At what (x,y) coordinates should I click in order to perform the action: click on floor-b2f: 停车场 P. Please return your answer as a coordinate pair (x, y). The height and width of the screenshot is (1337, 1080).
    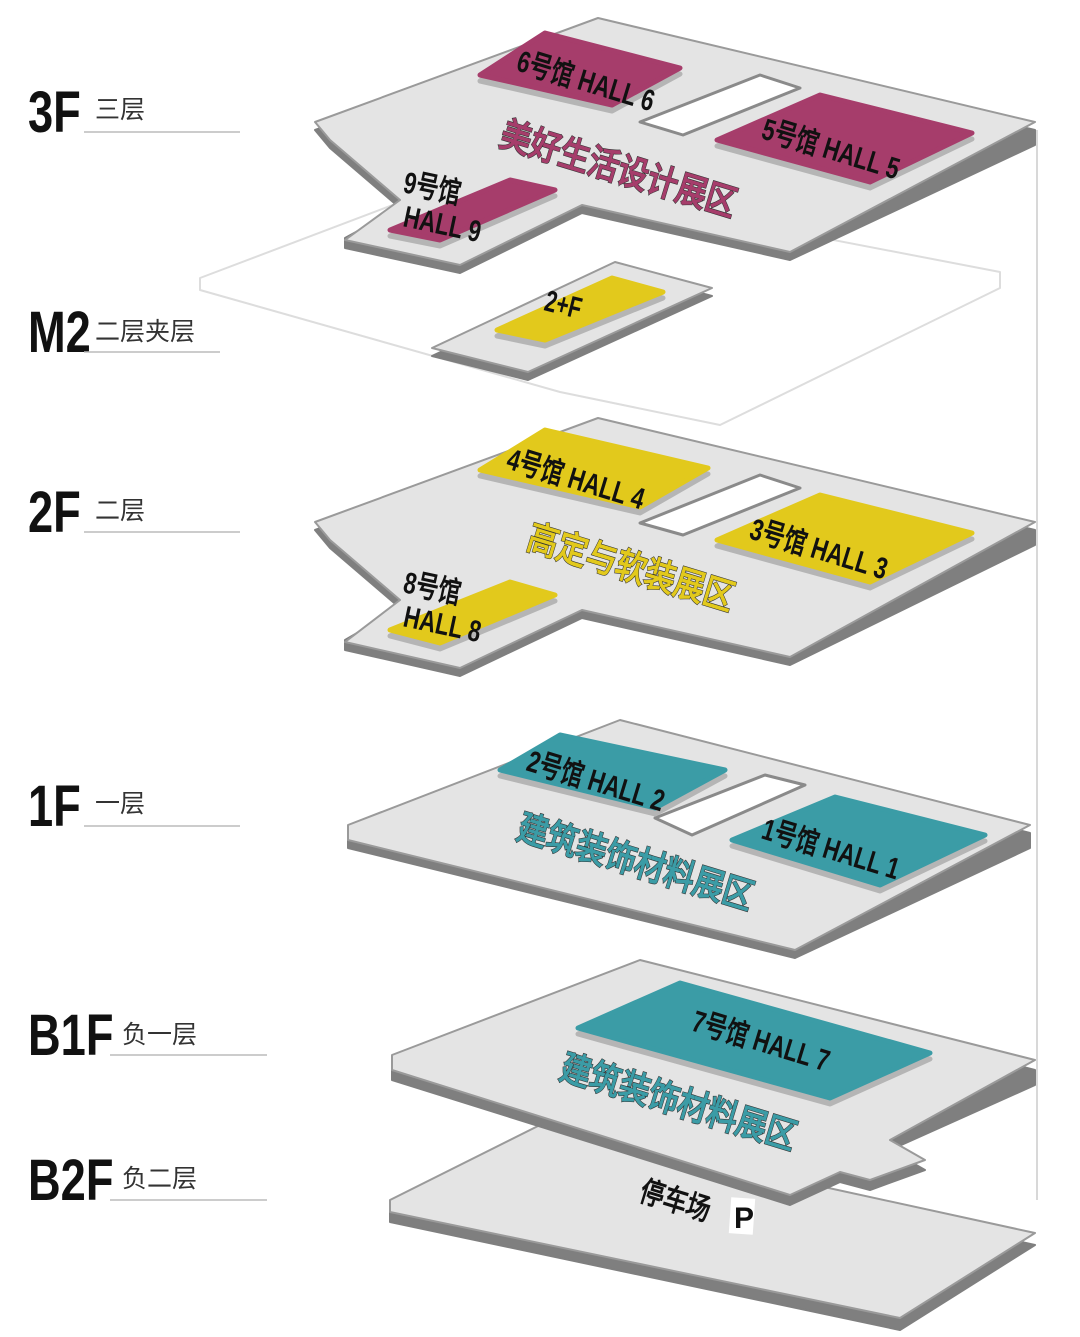
    Looking at the image, I should click on (712, 1227).